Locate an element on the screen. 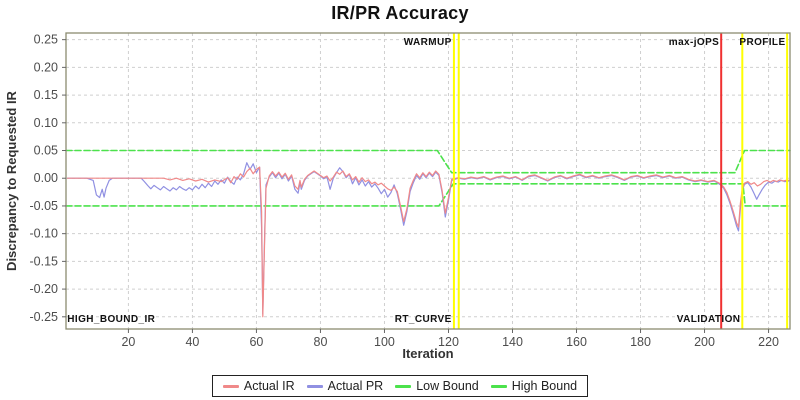 Image resolution: width=800 pixels, height=400 pixels. high-bound-line-swatch is located at coordinates (498, 386).